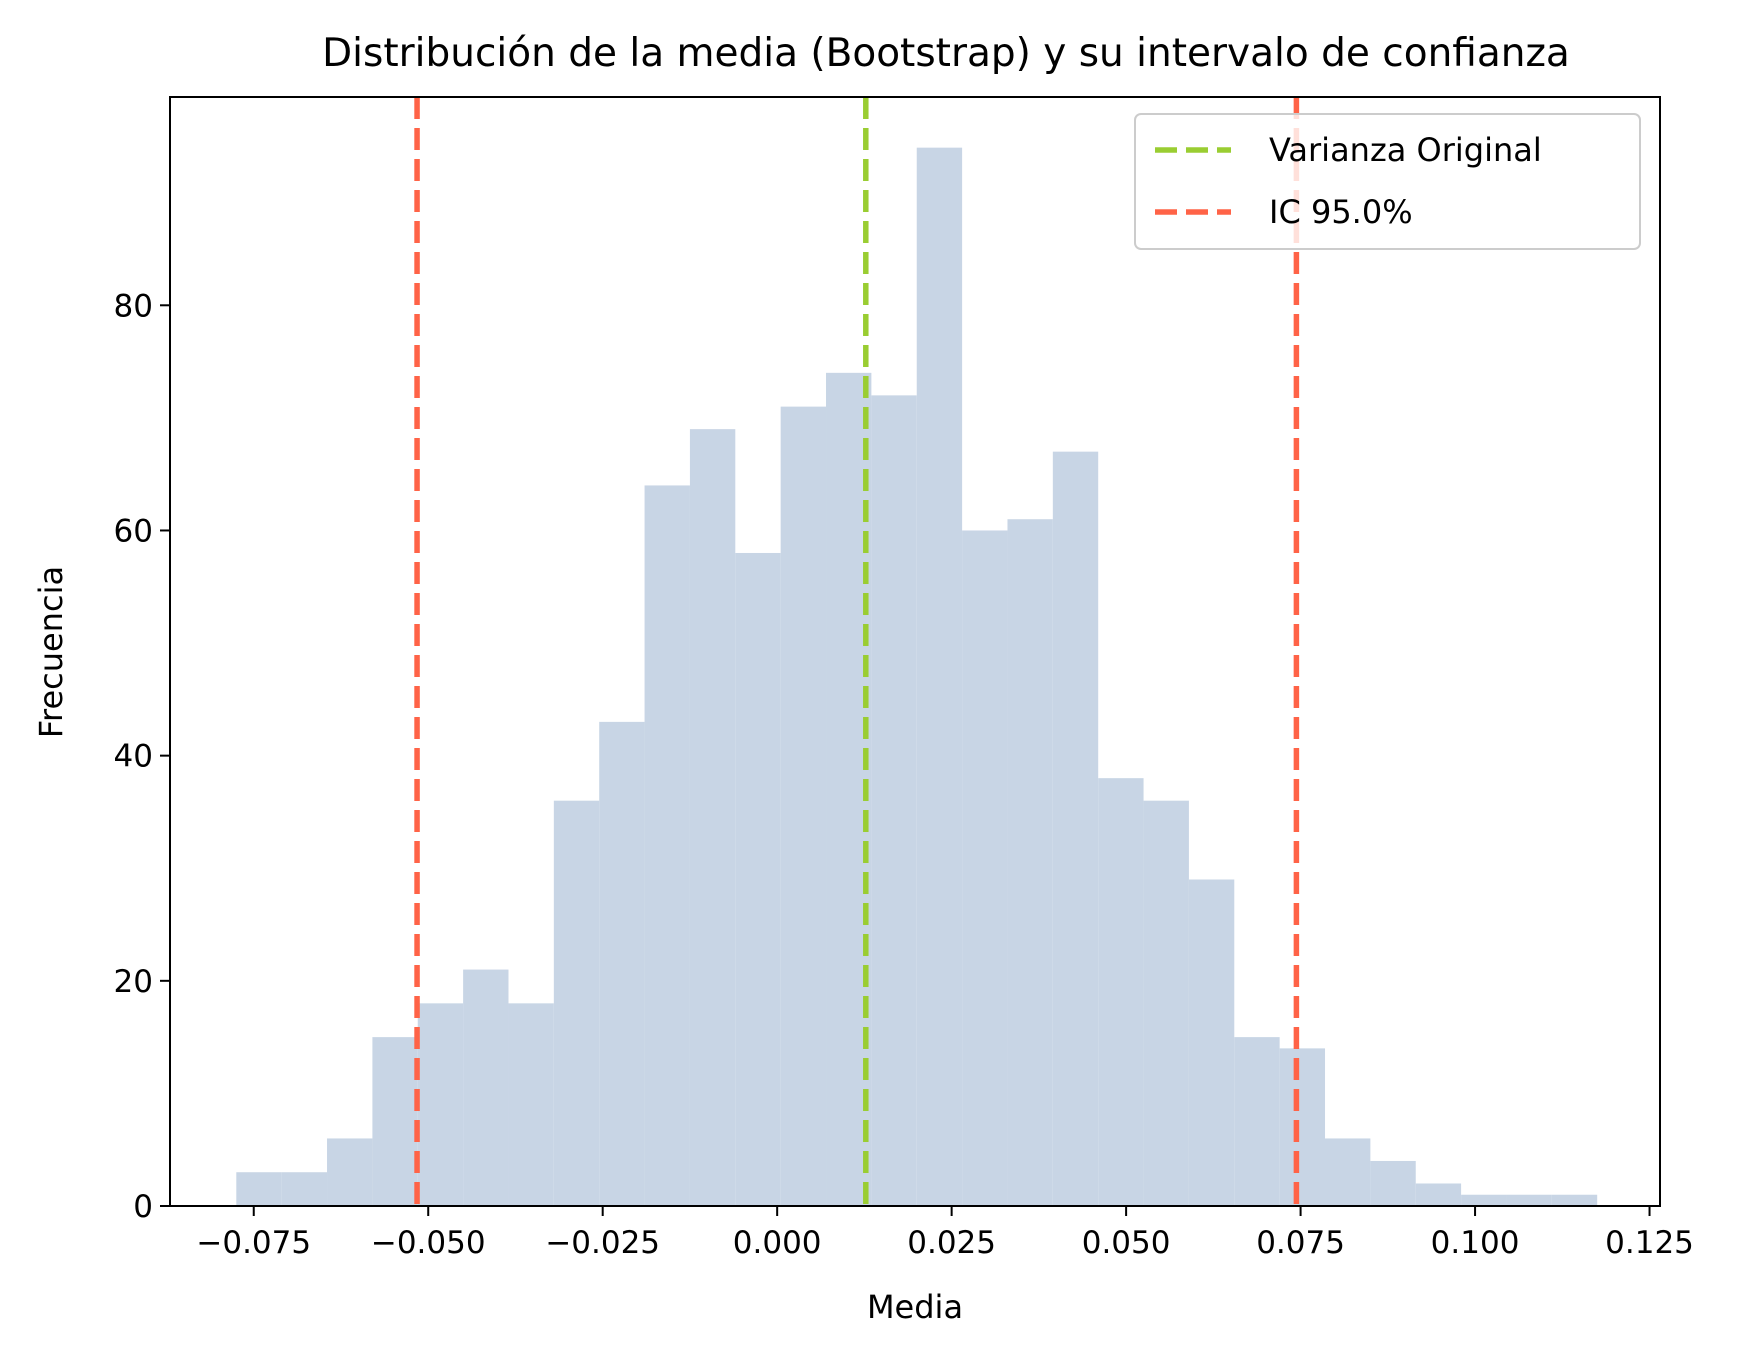 The image size is (1743, 1364). What do you see at coordinates (133, 531) in the screenshot?
I see `y-tick-label: 60` at bounding box center [133, 531].